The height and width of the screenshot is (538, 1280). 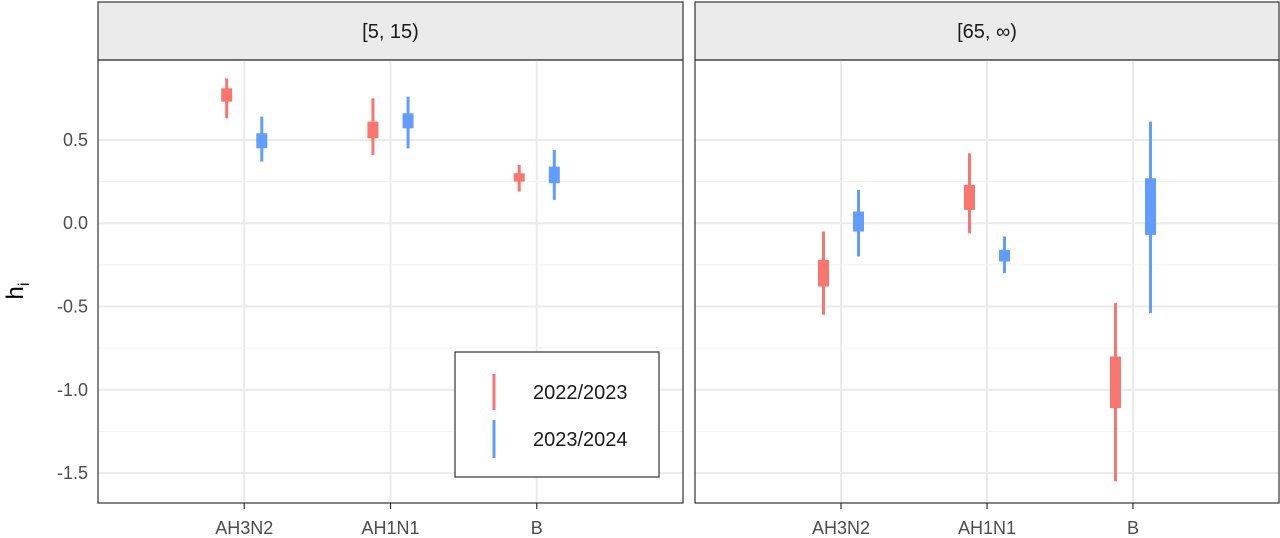 I want to click on legend: 2022/2023 2023/2024, so click(x=557, y=414).